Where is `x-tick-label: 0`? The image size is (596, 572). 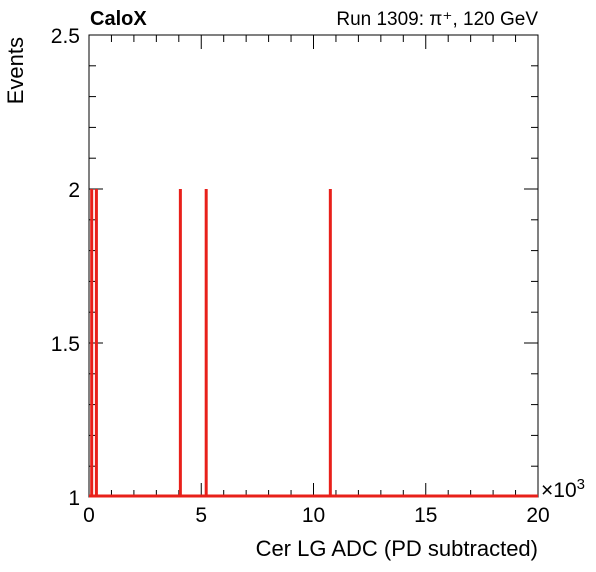 x-tick-label: 0 is located at coordinates (89, 515).